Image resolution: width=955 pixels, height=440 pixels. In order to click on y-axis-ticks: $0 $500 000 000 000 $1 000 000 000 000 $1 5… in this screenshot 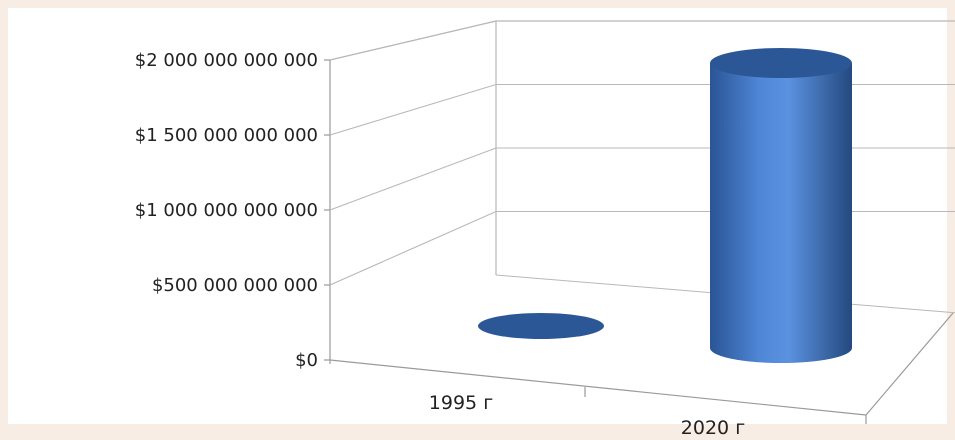, I will do `click(232, 210)`.